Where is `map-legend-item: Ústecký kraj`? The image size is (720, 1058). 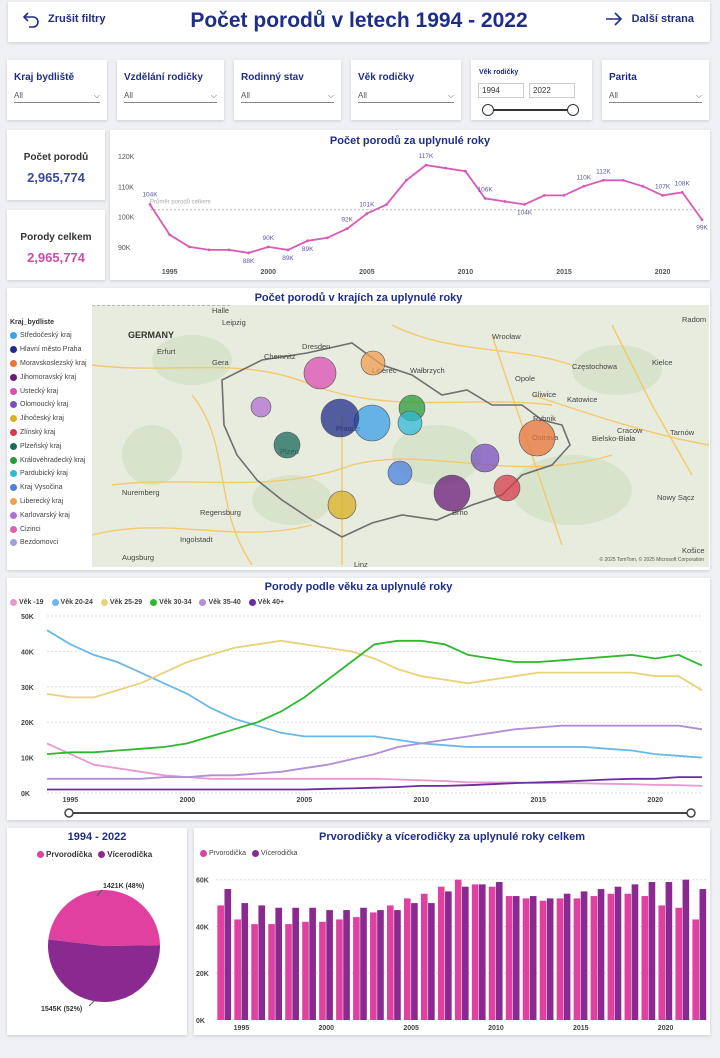
map-legend-item: Ústecký kraj is located at coordinates (51, 391).